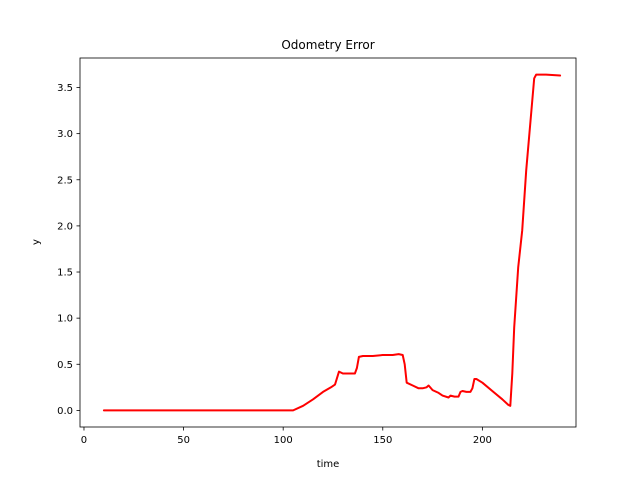 Image resolution: width=640 pixels, height=485 pixels. I want to click on x-tick-label: 50, so click(183, 440).